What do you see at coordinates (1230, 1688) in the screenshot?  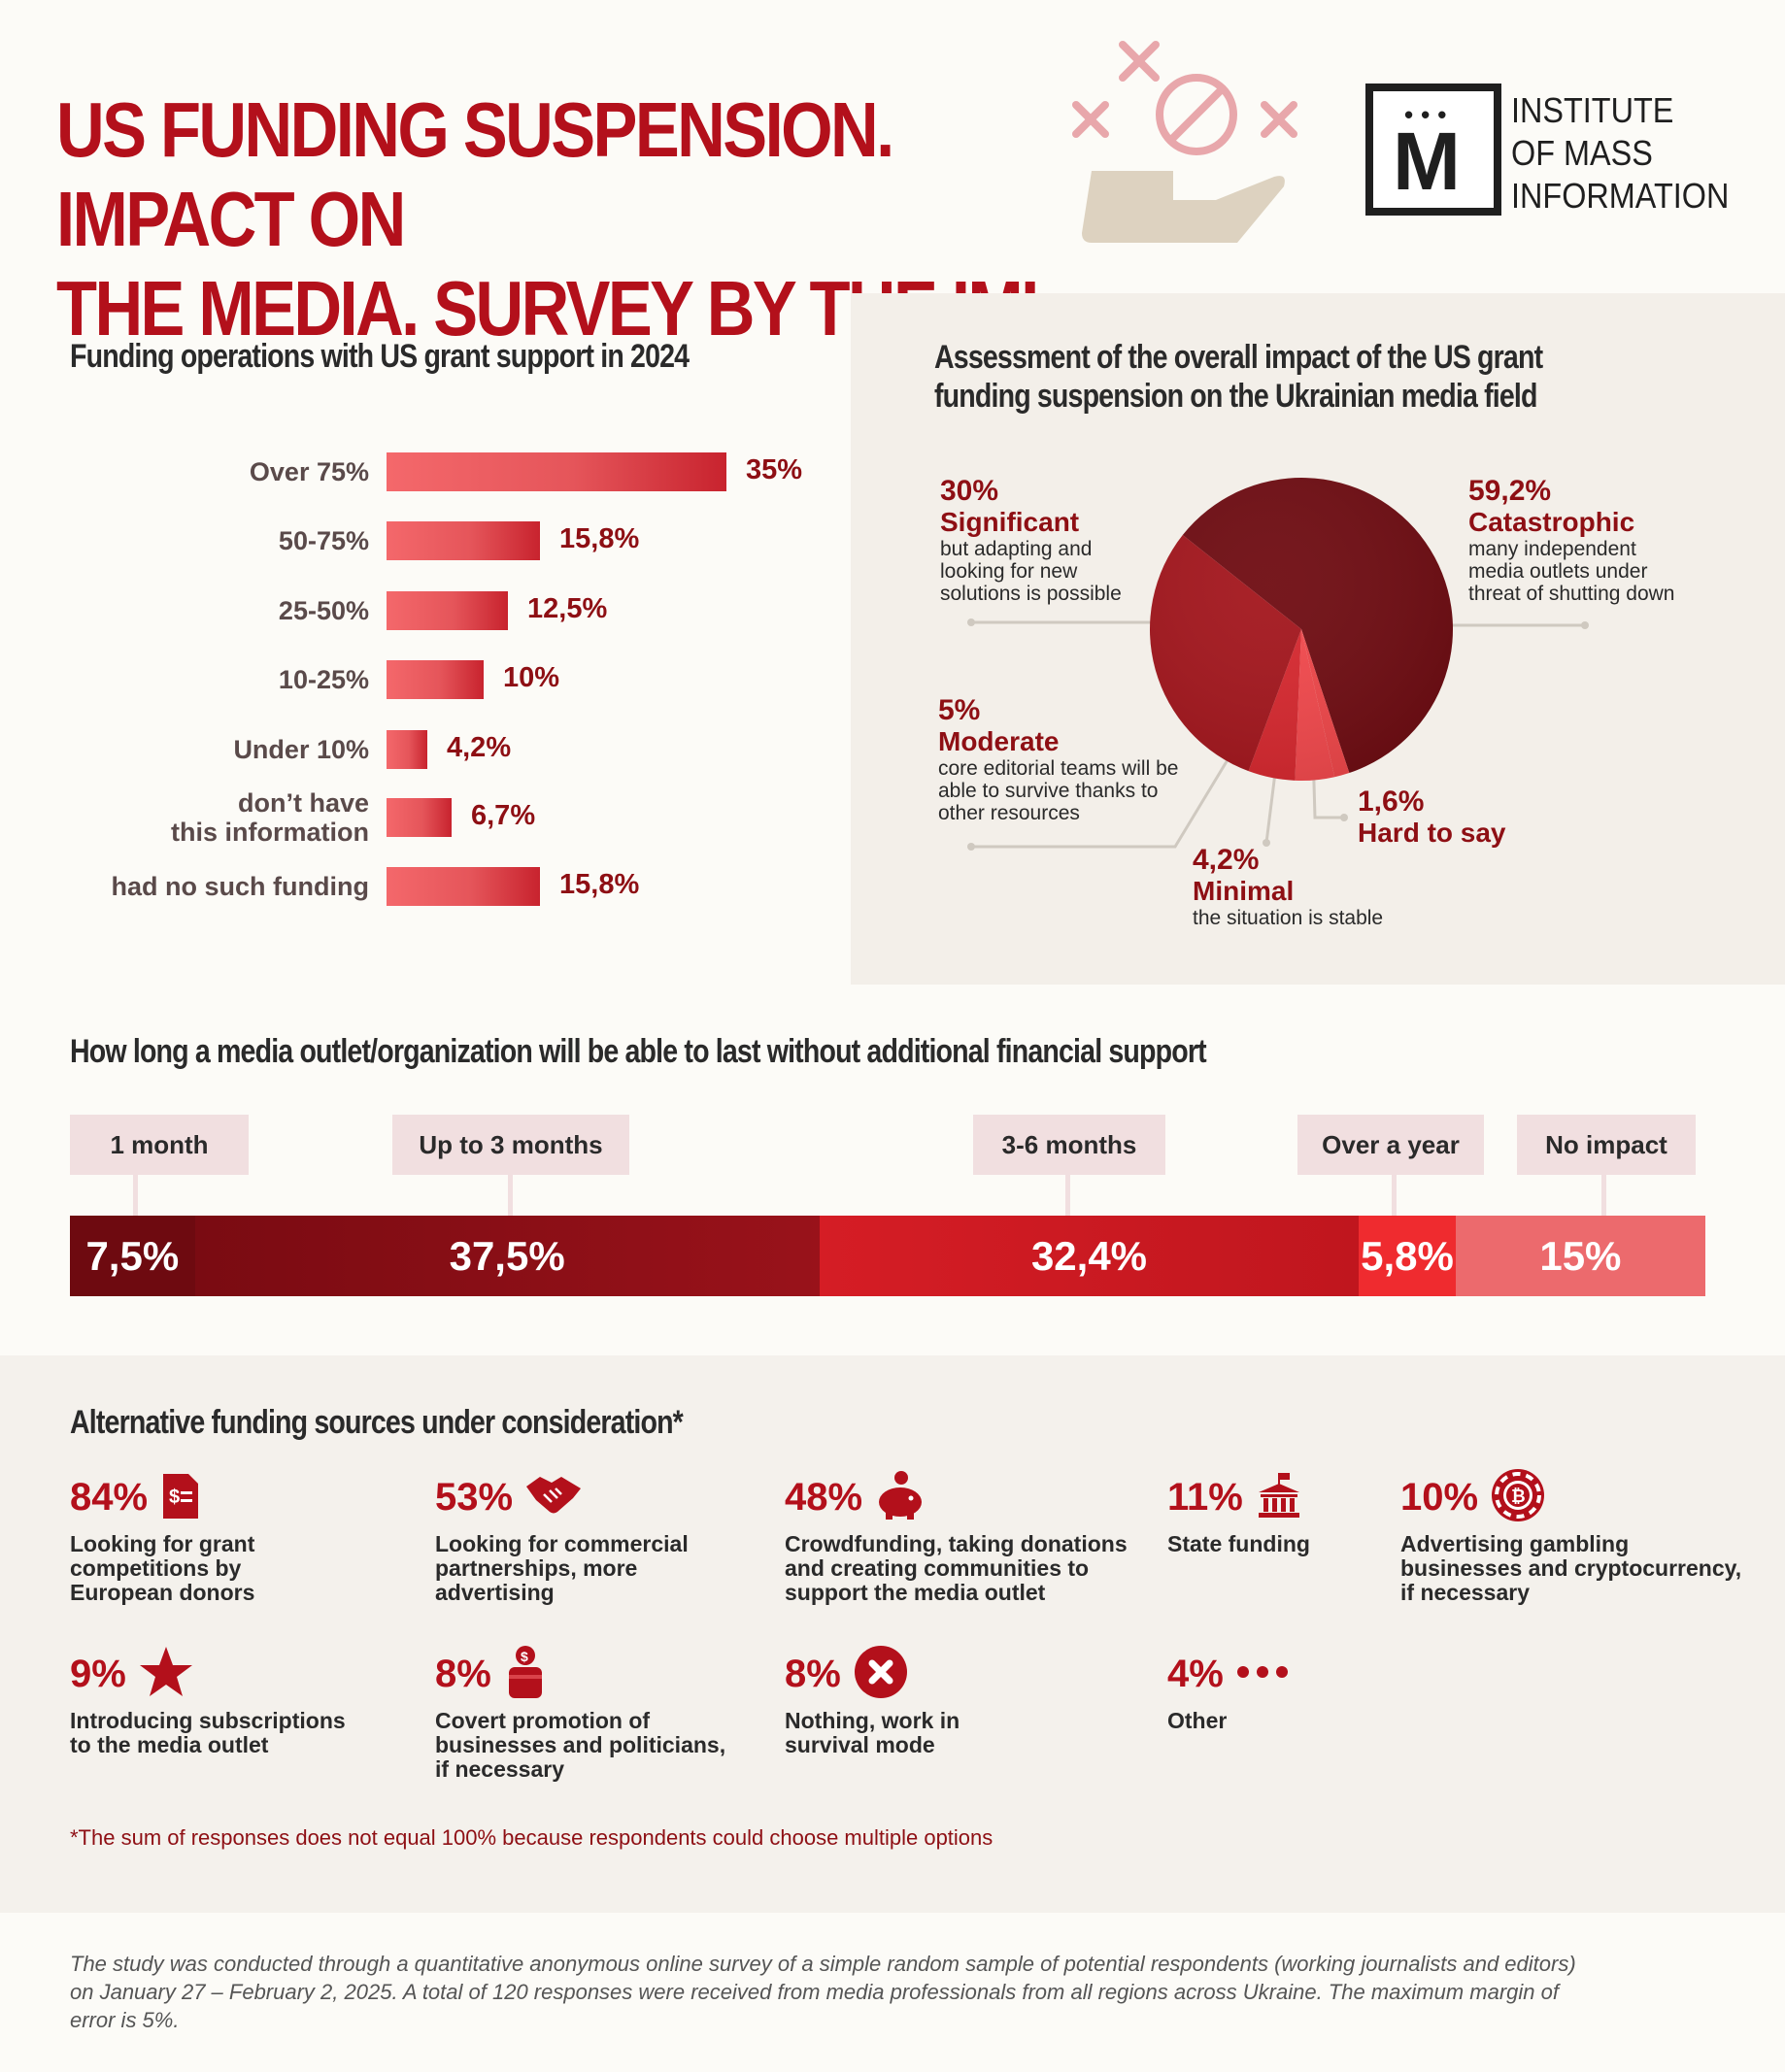 I see `alt-funding-item: 4% Other` at bounding box center [1230, 1688].